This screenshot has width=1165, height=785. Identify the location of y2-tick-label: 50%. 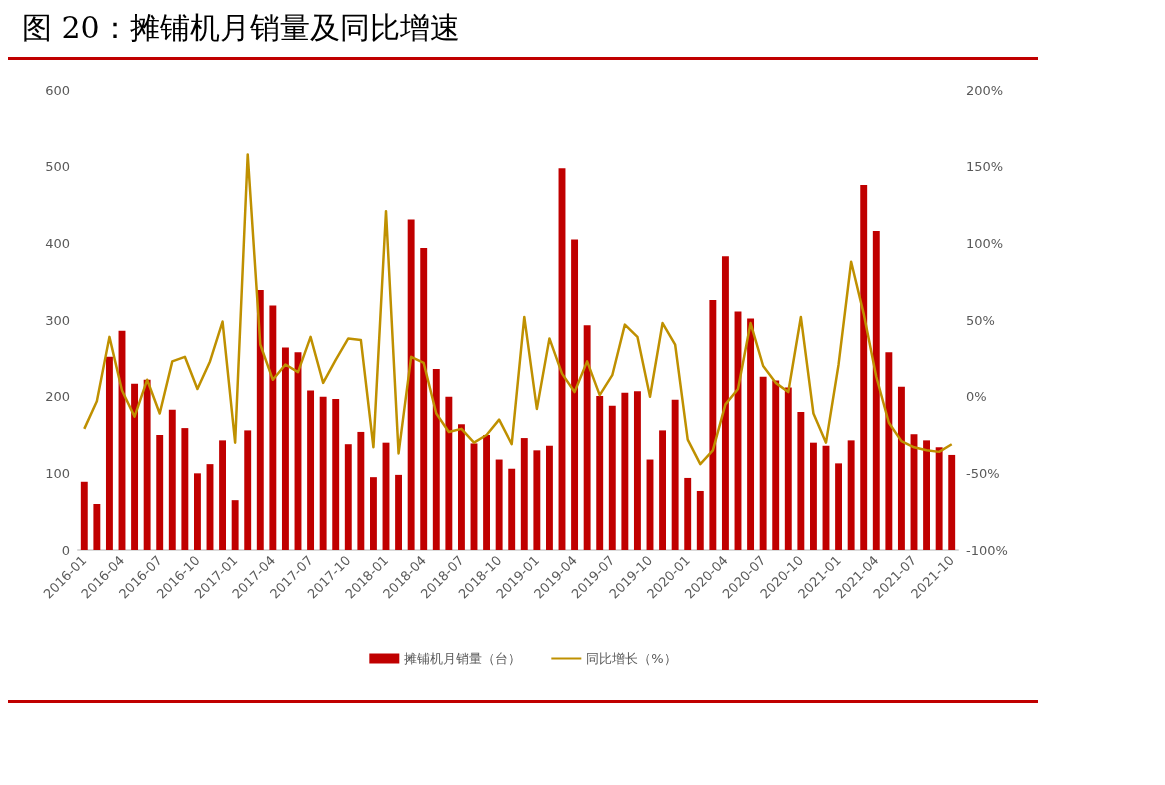
(980, 320).